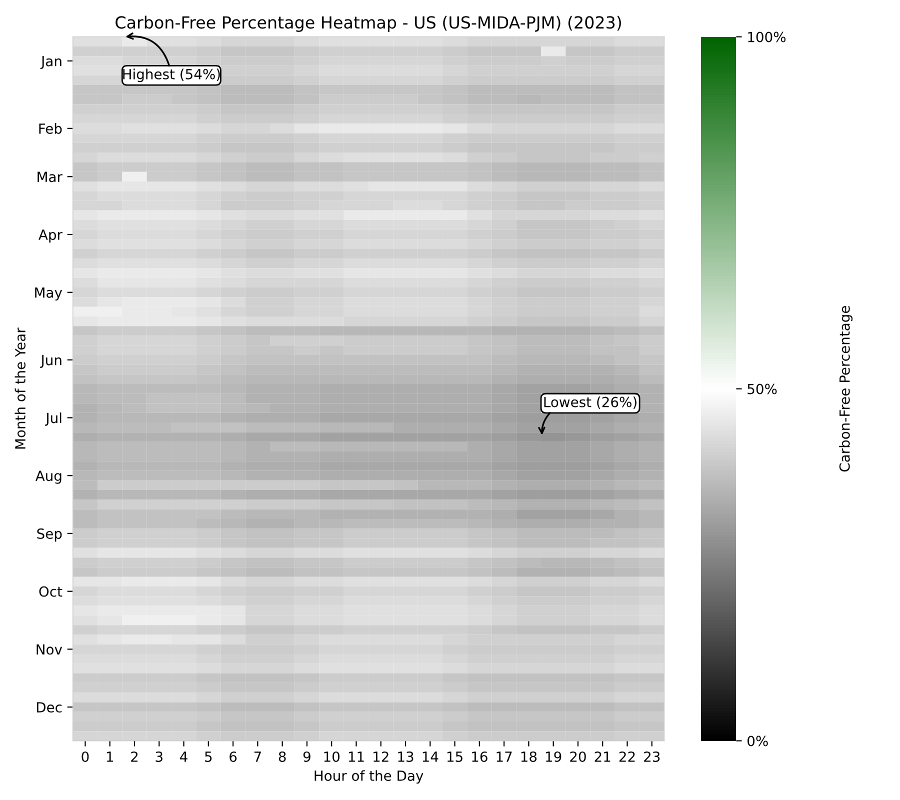  Describe the element at coordinates (430, 757) in the screenshot. I see `x-tick-label: 14` at that location.